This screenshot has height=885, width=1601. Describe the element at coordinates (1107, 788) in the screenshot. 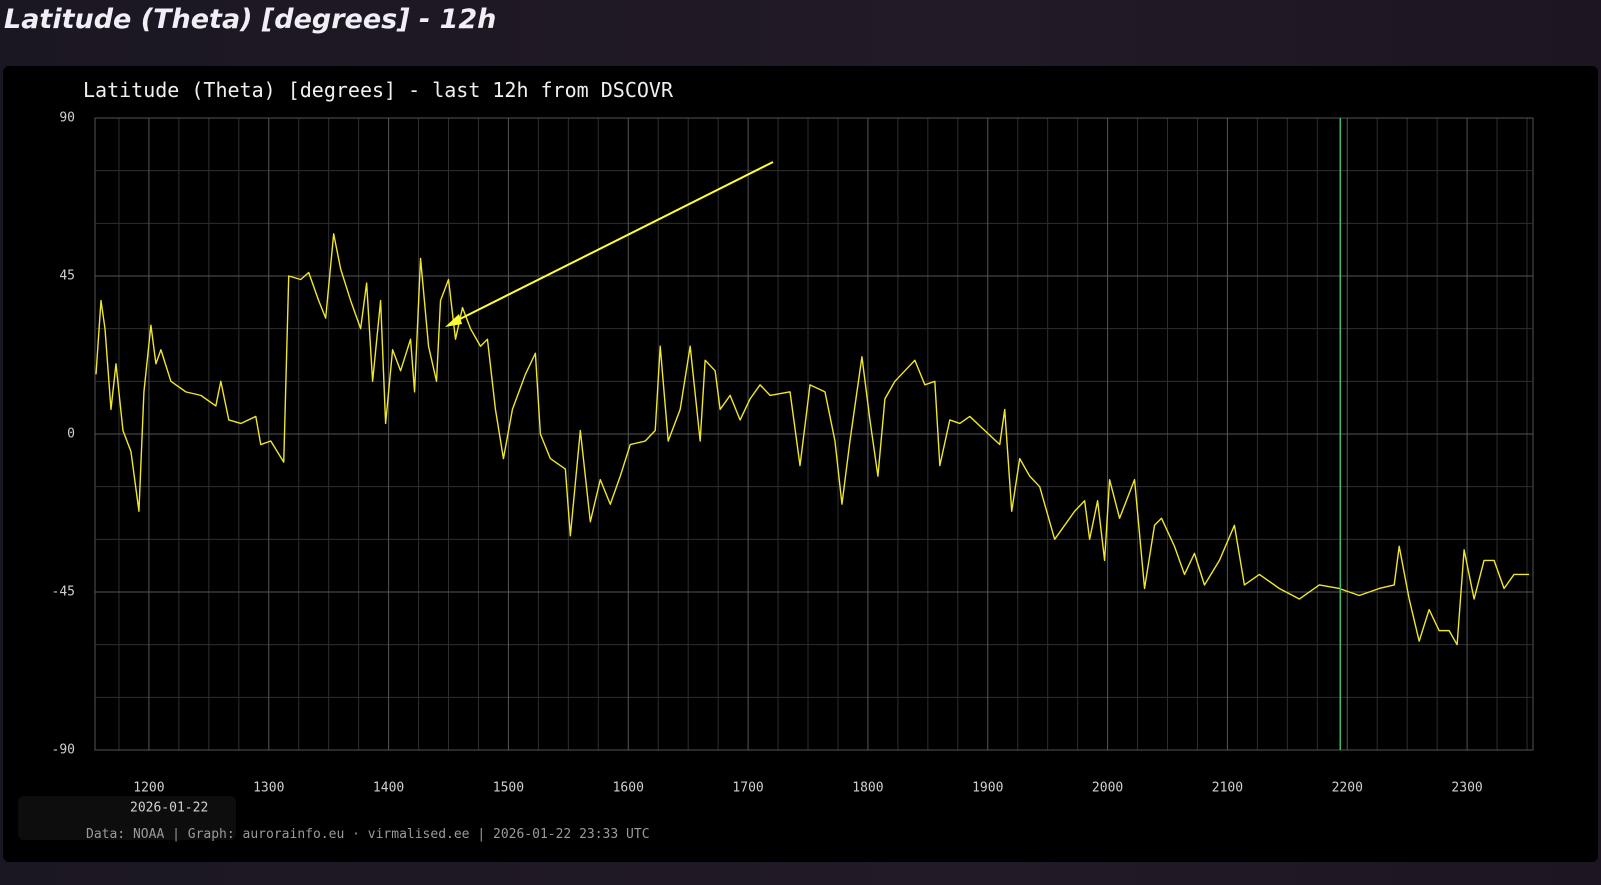

I see `x-tick-label: 2000` at that location.